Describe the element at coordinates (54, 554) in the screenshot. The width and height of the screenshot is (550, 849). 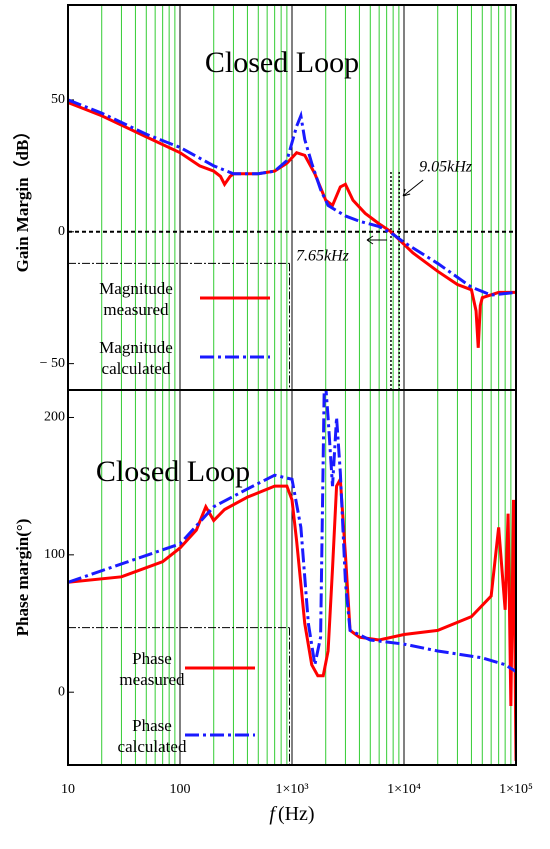
I see `y-tick-label: 100` at that location.